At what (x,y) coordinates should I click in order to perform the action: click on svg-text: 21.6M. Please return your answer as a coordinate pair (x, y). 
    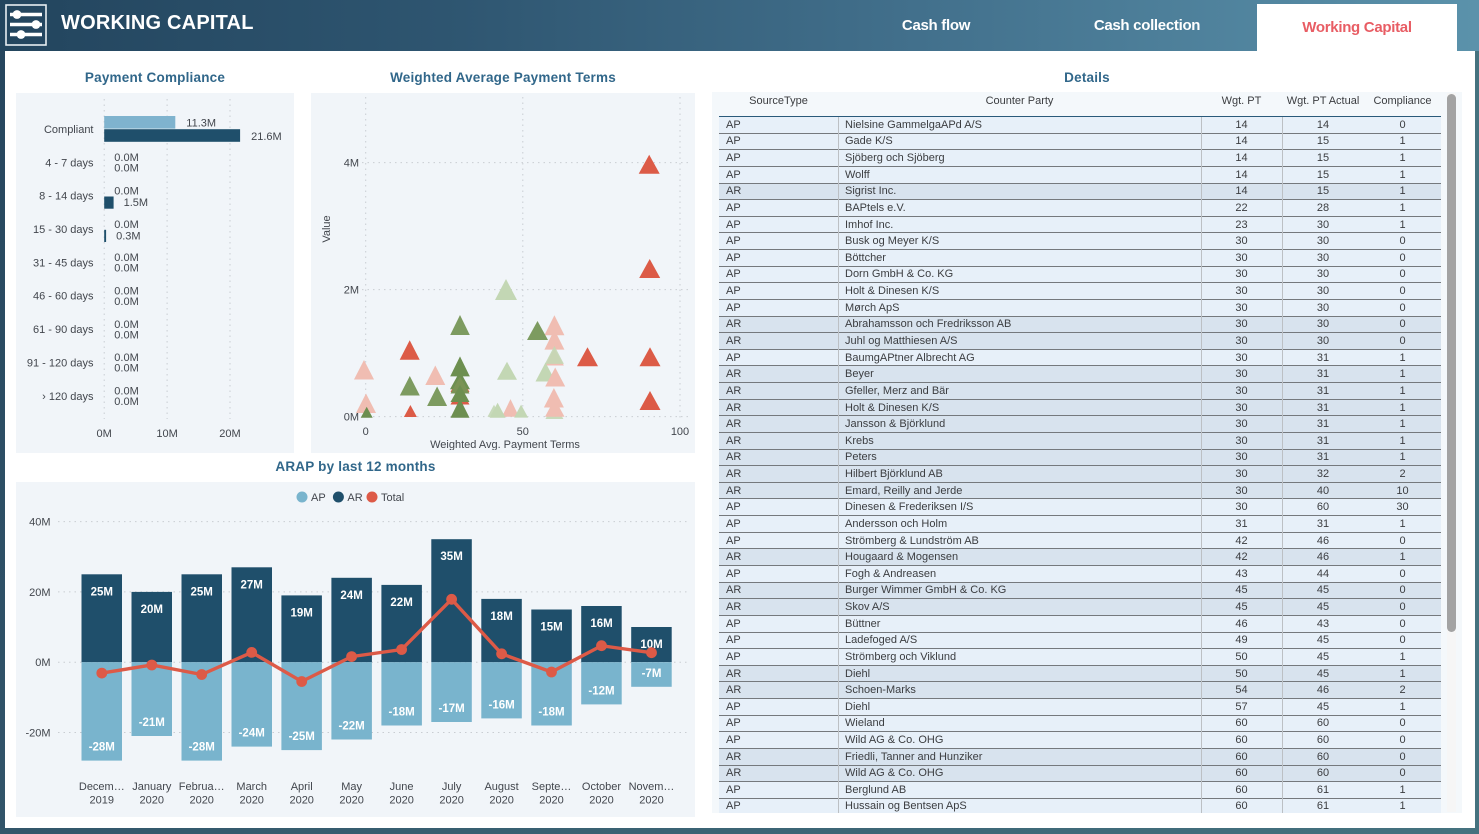
    Looking at the image, I should click on (266, 137).